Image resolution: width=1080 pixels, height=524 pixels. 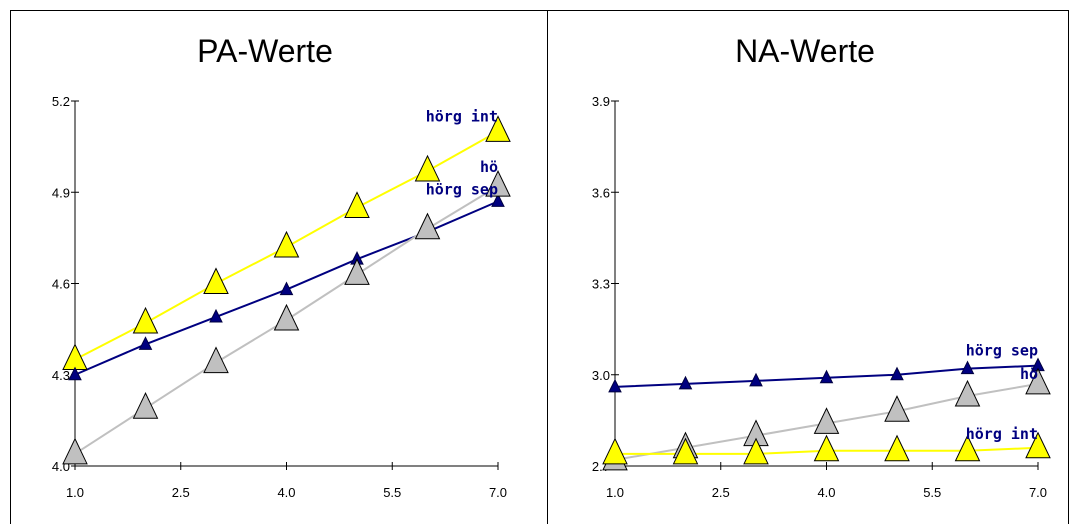 What do you see at coordinates (61, 192) in the screenshot?
I see `y-tick-label: 4.9` at bounding box center [61, 192].